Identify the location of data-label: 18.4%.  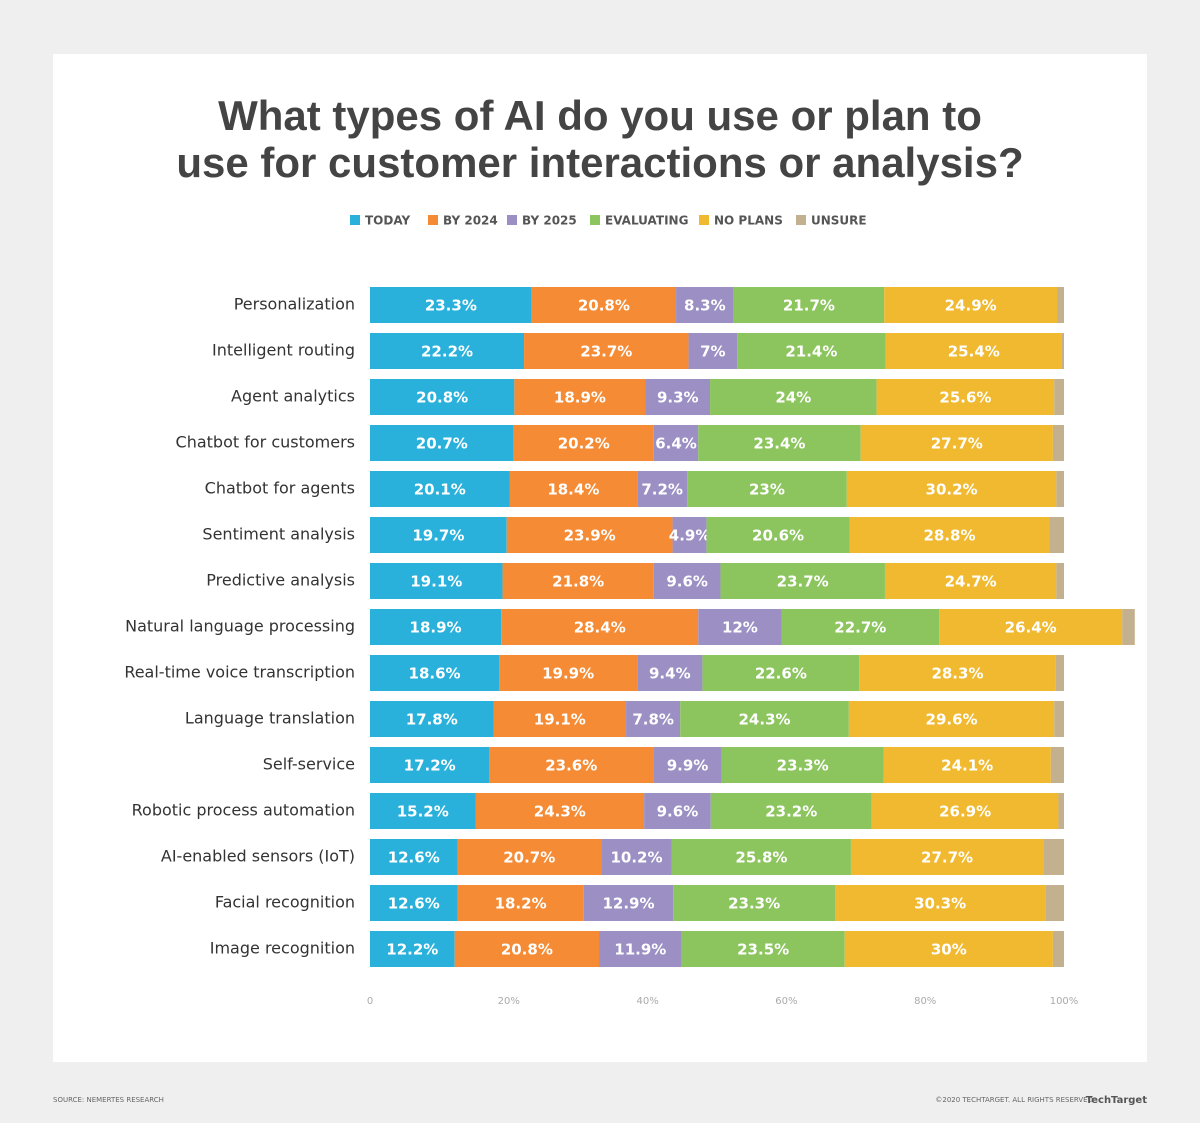
(573, 490).